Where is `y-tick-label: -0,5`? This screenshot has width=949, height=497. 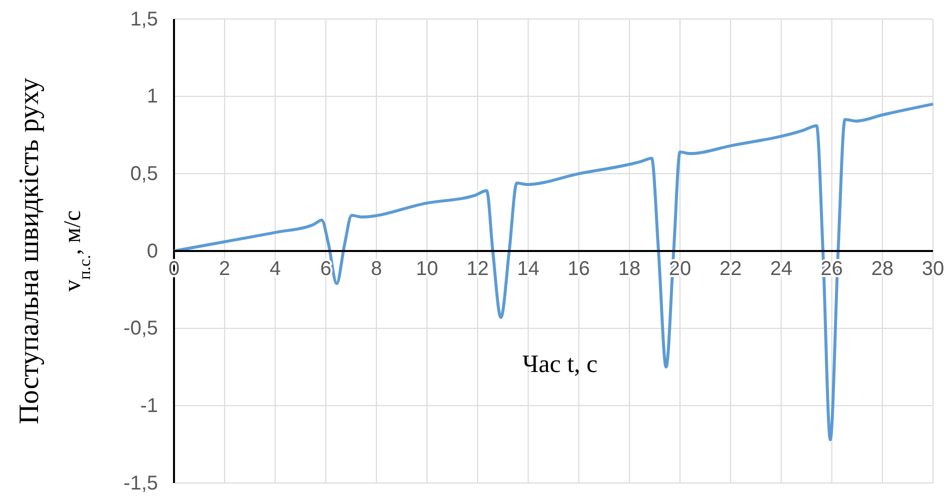 y-tick-label: -0,5 is located at coordinates (141, 329).